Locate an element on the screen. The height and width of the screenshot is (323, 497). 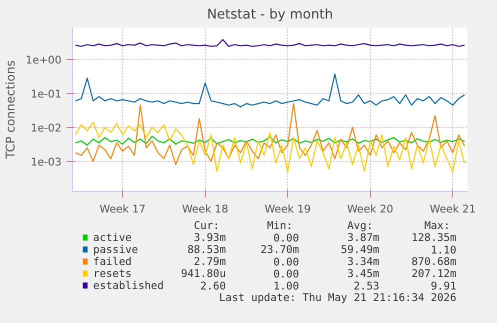
text: Max: is located at coordinates (437, 225).